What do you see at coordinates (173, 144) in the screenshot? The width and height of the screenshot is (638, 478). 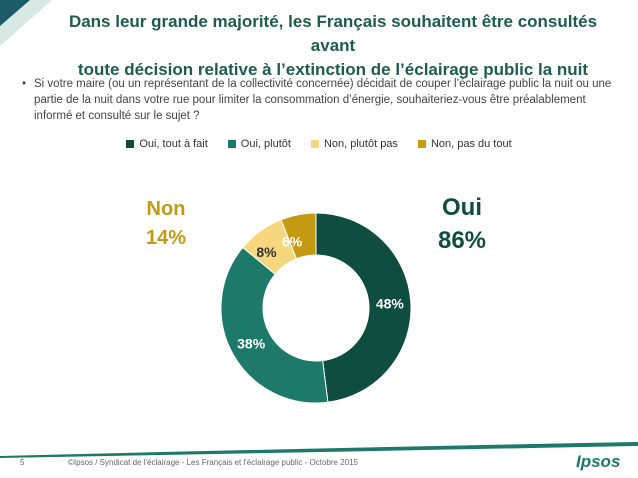 I see `legend-label: Oui, tout à fait` at bounding box center [173, 144].